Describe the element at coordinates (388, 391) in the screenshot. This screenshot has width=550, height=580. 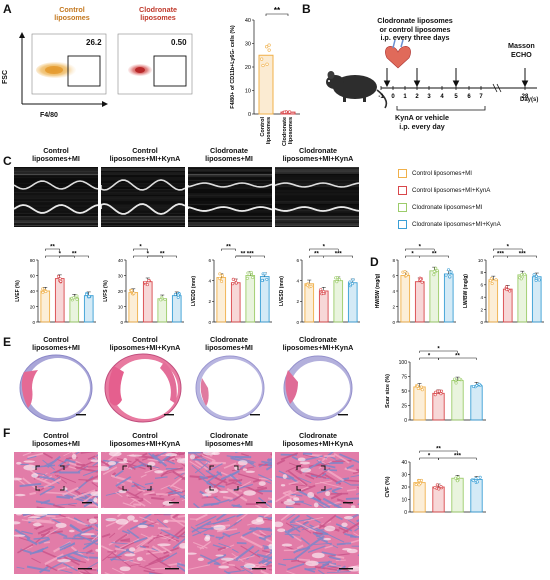
I see `y-axis-label: Scar size (%)` at that location.